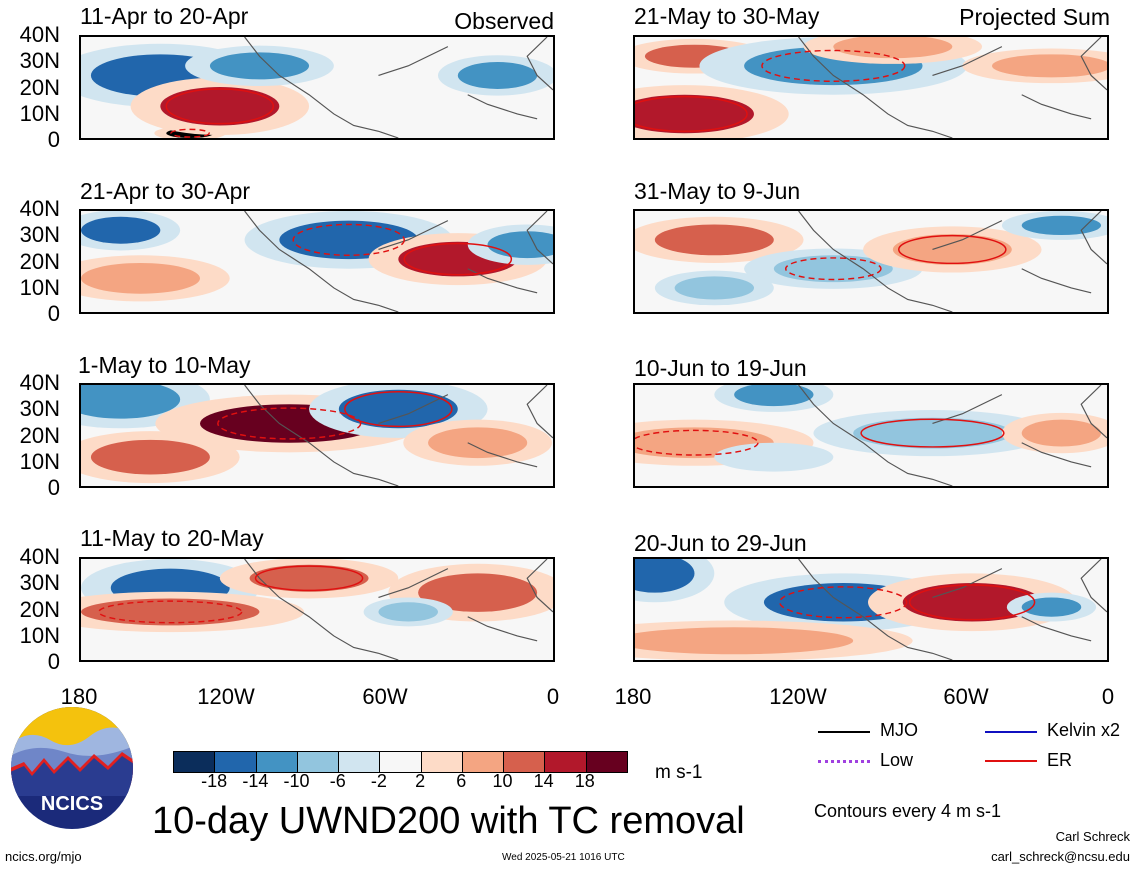 The width and height of the screenshot is (1135, 871). Describe the element at coordinates (448, 821) in the screenshot. I see `main-title: 10-day UWND200 with TC removal` at that location.